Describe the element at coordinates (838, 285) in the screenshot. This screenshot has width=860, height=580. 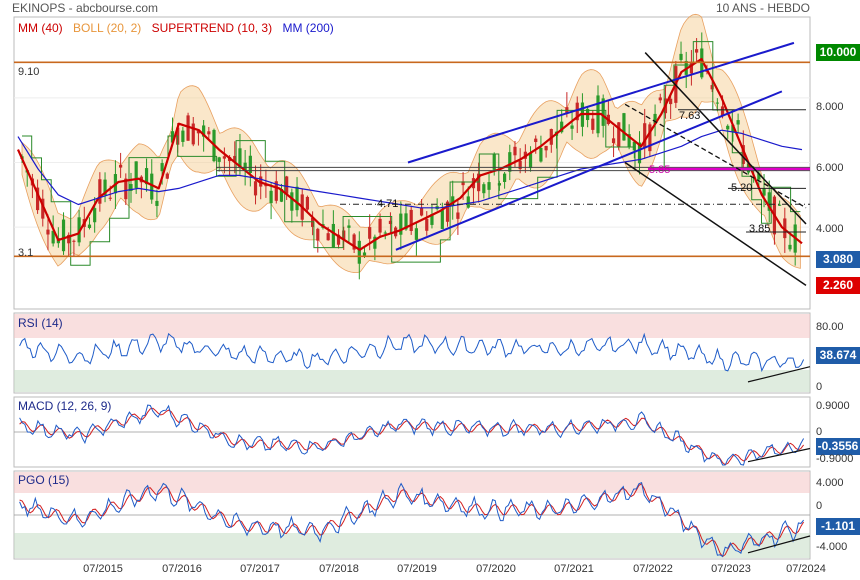
I see `price-tag-low: 2.260` at that location.